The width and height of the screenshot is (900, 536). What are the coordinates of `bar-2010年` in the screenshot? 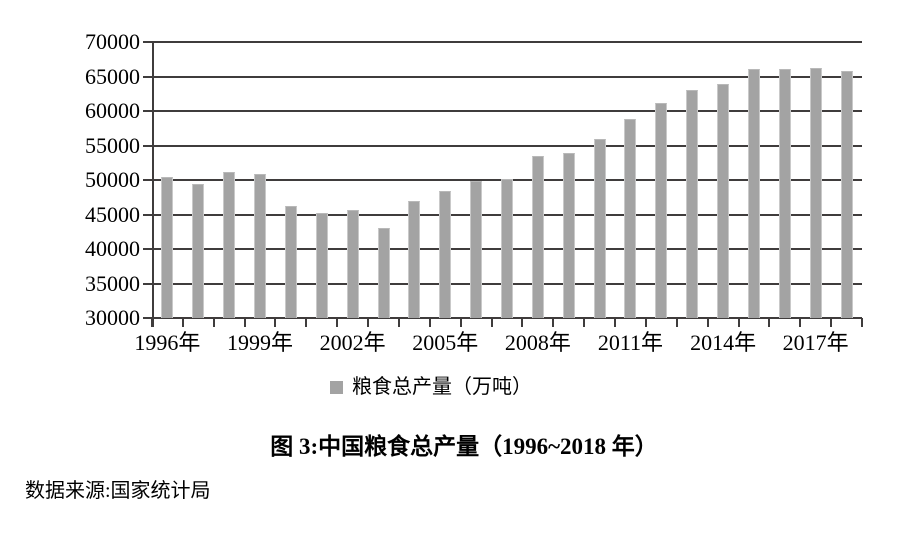 It's located at (599, 228).